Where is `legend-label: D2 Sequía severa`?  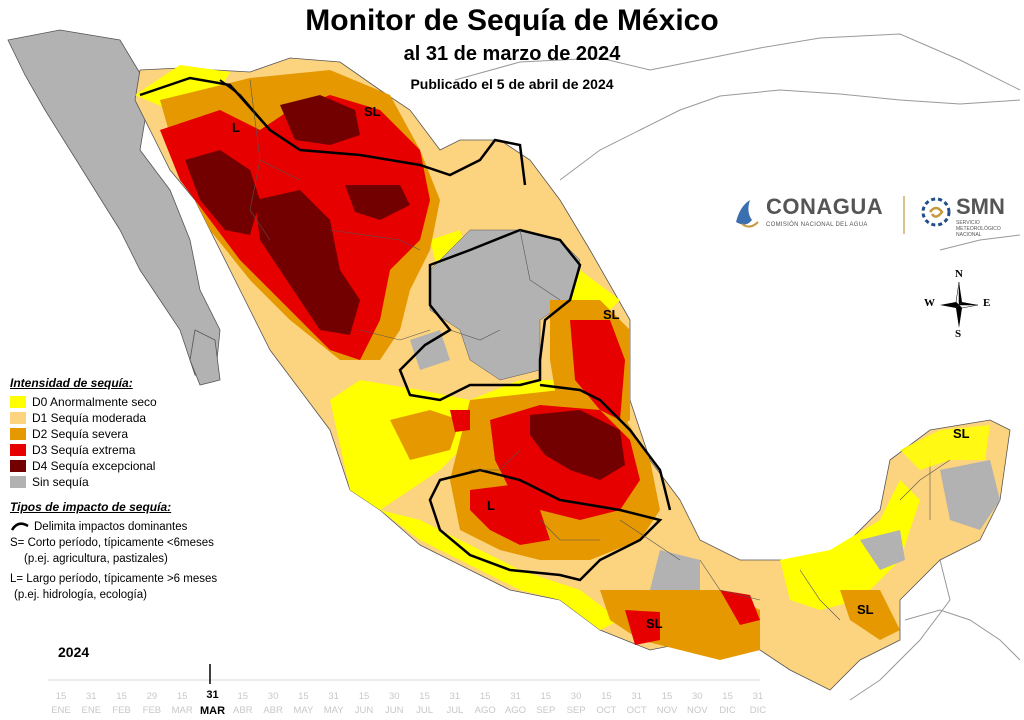 legend-label: D2 Sequía severa is located at coordinates (80, 434).